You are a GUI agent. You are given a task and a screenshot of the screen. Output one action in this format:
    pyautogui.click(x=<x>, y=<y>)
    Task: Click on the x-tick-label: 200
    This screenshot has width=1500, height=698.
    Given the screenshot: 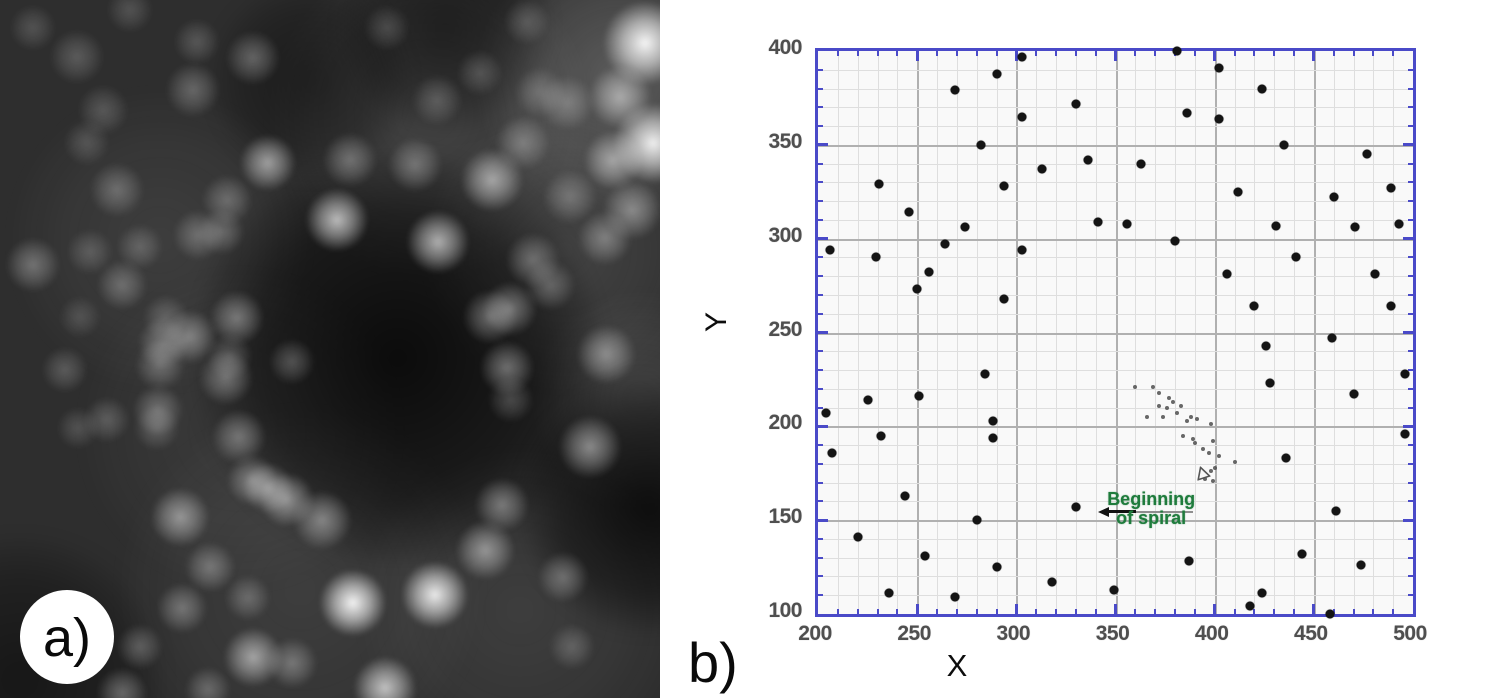 What is the action you would take?
    pyautogui.click(x=815, y=633)
    